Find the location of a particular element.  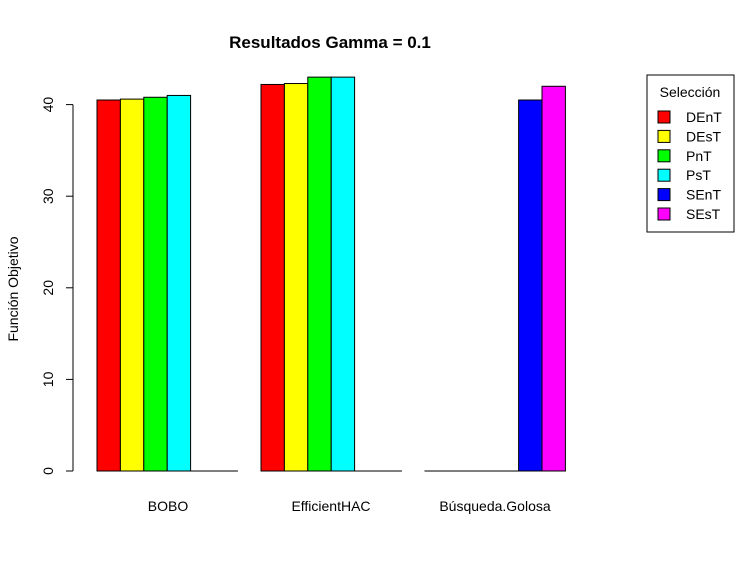

y-tick-label: 30 is located at coordinates (48, 196).